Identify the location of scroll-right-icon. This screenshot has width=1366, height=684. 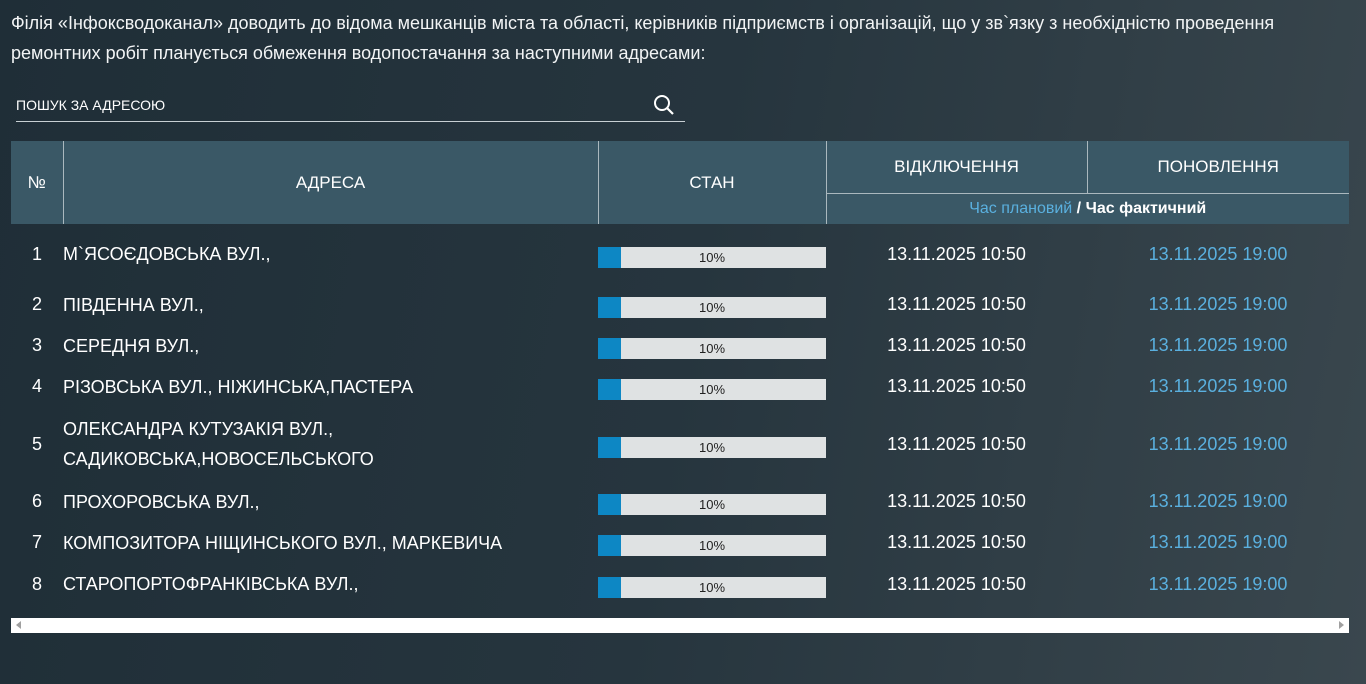
(1341, 625).